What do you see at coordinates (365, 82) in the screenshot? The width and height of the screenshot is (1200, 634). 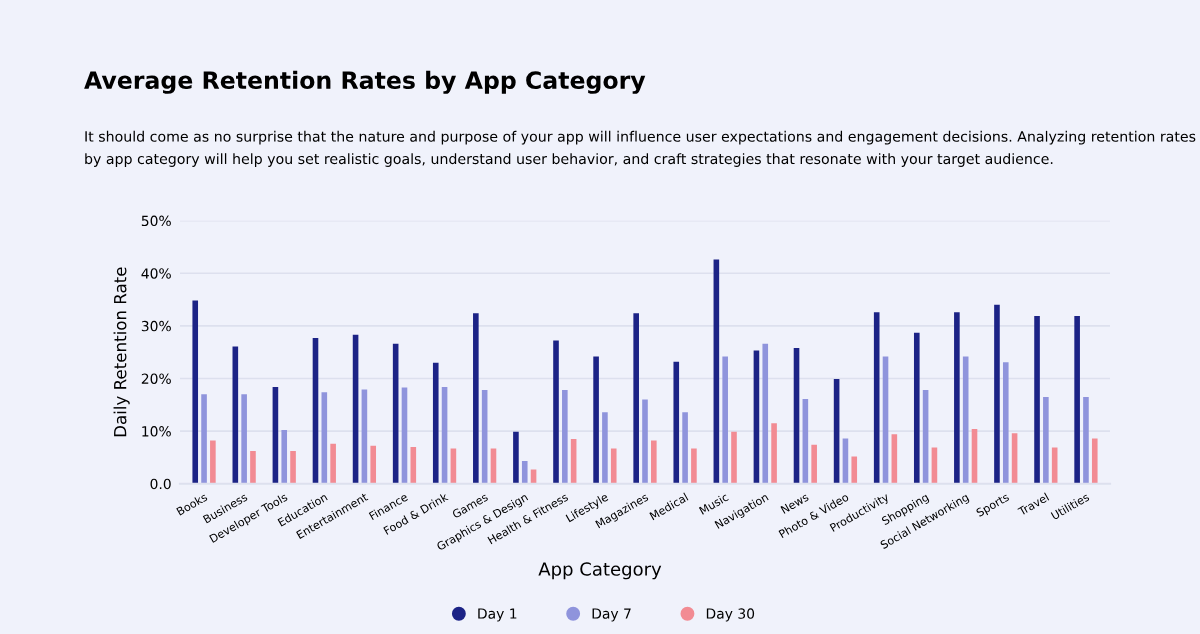 I see `chart-title: Average Retention Rates by App Category` at bounding box center [365, 82].